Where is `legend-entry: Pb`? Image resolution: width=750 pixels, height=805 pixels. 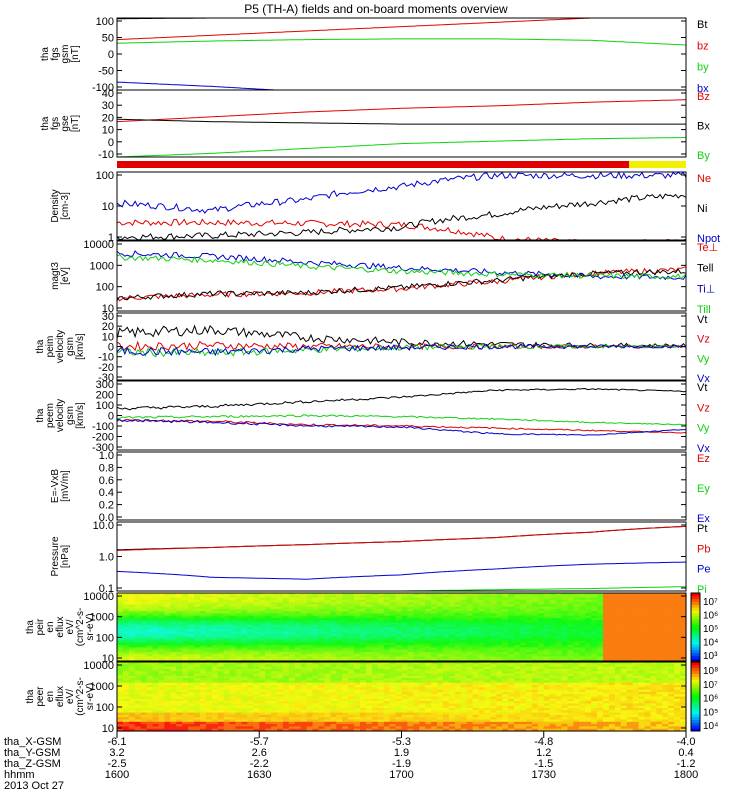
legend-entry: Pb is located at coordinates (703, 549).